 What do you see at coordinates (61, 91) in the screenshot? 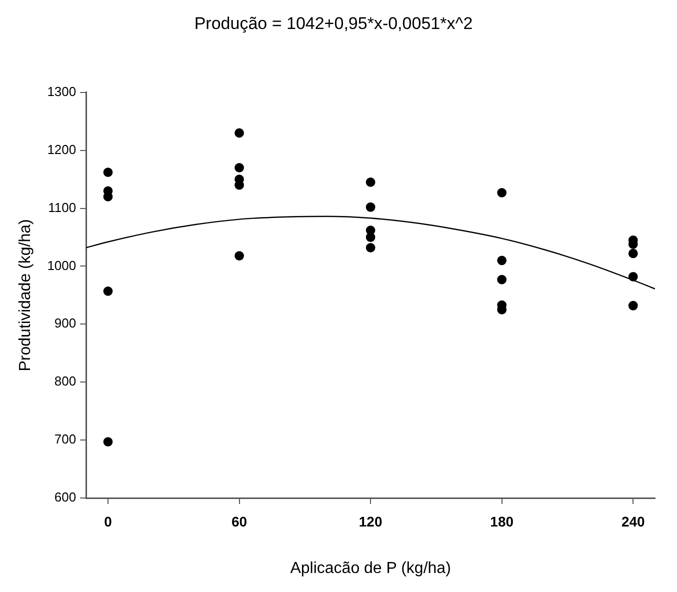
I see `y-tick-label: 1300` at bounding box center [61, 91].